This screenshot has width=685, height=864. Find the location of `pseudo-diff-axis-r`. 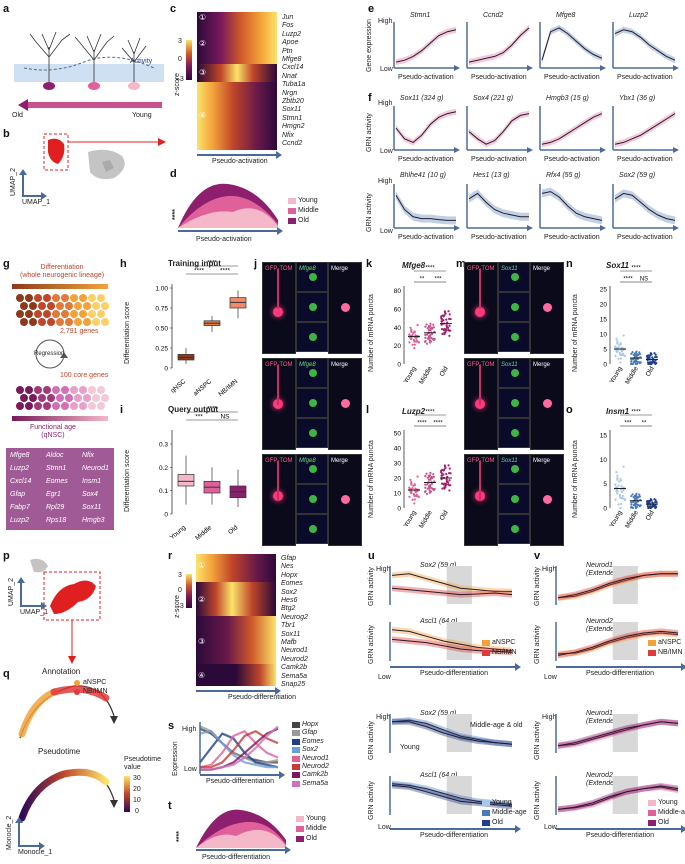

pseudo-diff-axis-r is located at coordinates (238, 691).